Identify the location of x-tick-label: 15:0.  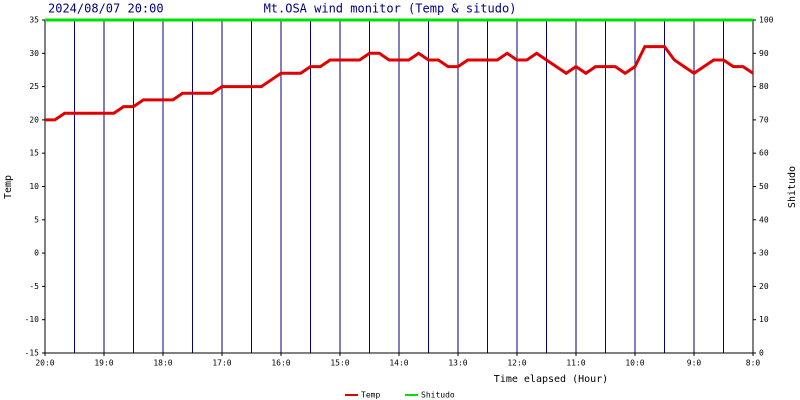
(339, 363).